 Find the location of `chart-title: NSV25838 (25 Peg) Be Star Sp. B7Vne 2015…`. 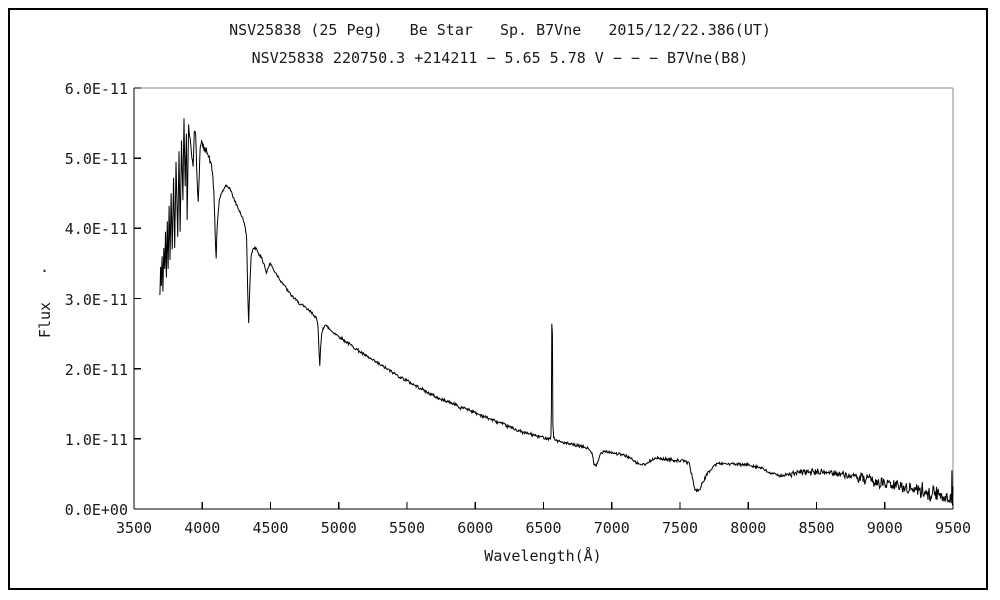

chart-title: NSV25838 (25 Peg) Be Star Sp. B7Vne 2015… is located at coordinates (500, 30).